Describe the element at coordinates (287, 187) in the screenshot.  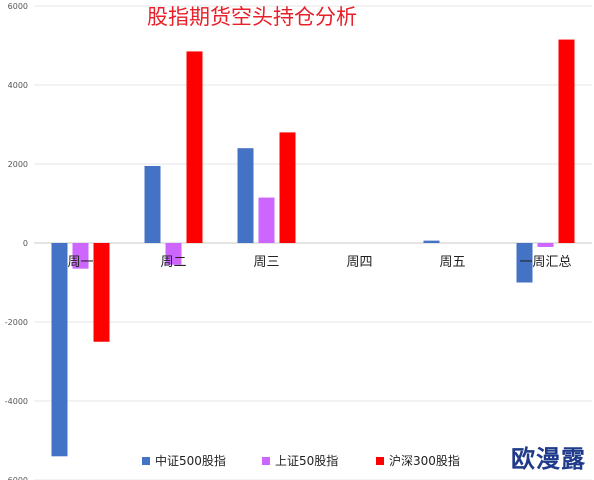
I see `bar-沪深300股指-周三` at that location.